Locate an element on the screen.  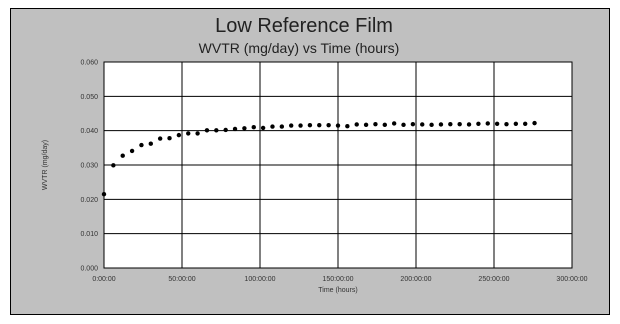
y-tick-label: 0.010 is located at coordinates (89, 234).